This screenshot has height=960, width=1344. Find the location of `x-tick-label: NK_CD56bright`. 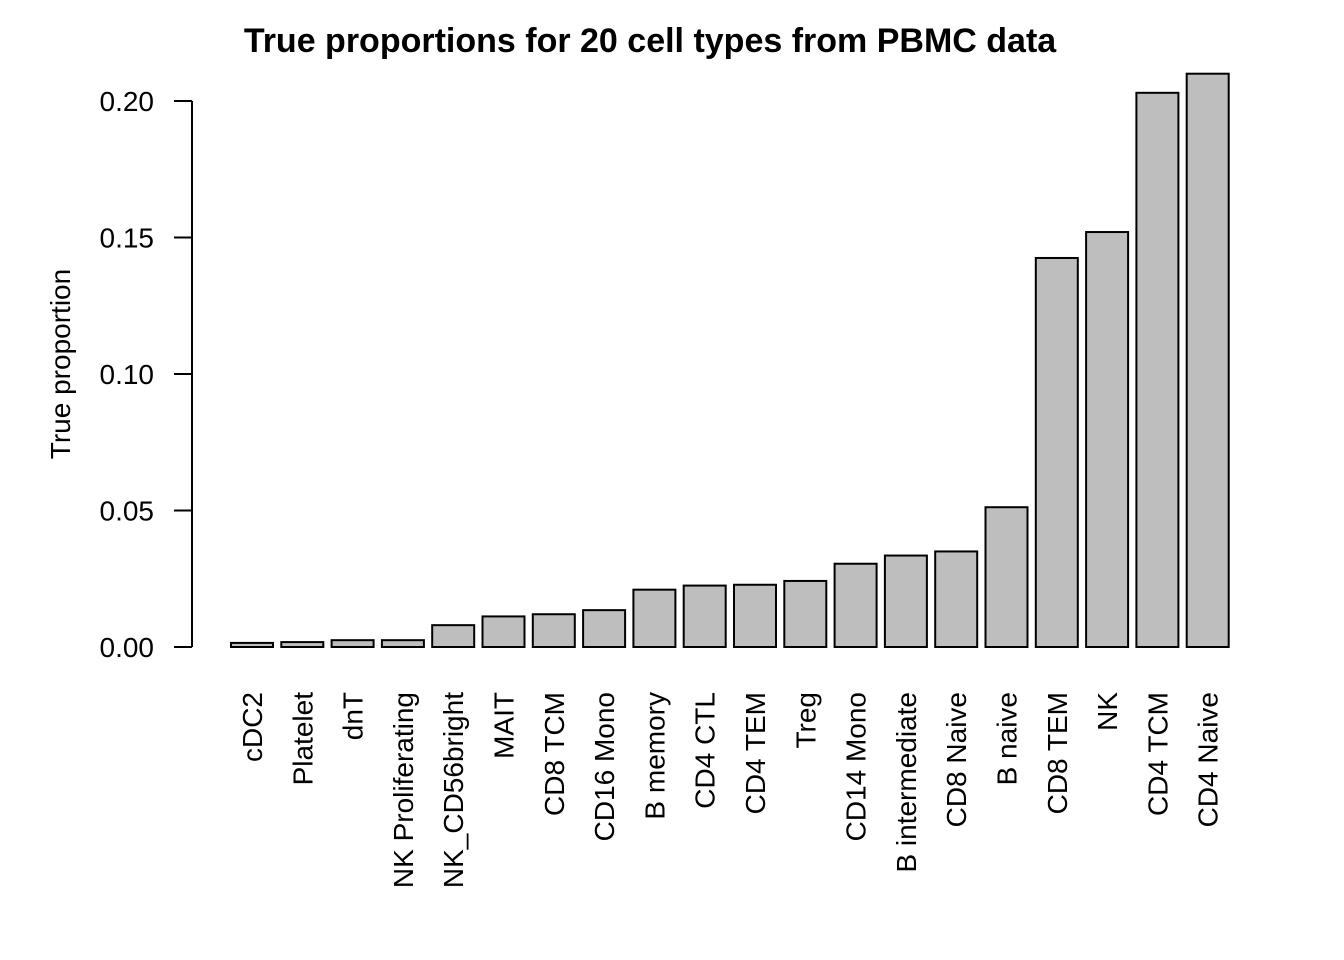

x-tick-label: NK_CD56bright is located at coordinates (453, 790).